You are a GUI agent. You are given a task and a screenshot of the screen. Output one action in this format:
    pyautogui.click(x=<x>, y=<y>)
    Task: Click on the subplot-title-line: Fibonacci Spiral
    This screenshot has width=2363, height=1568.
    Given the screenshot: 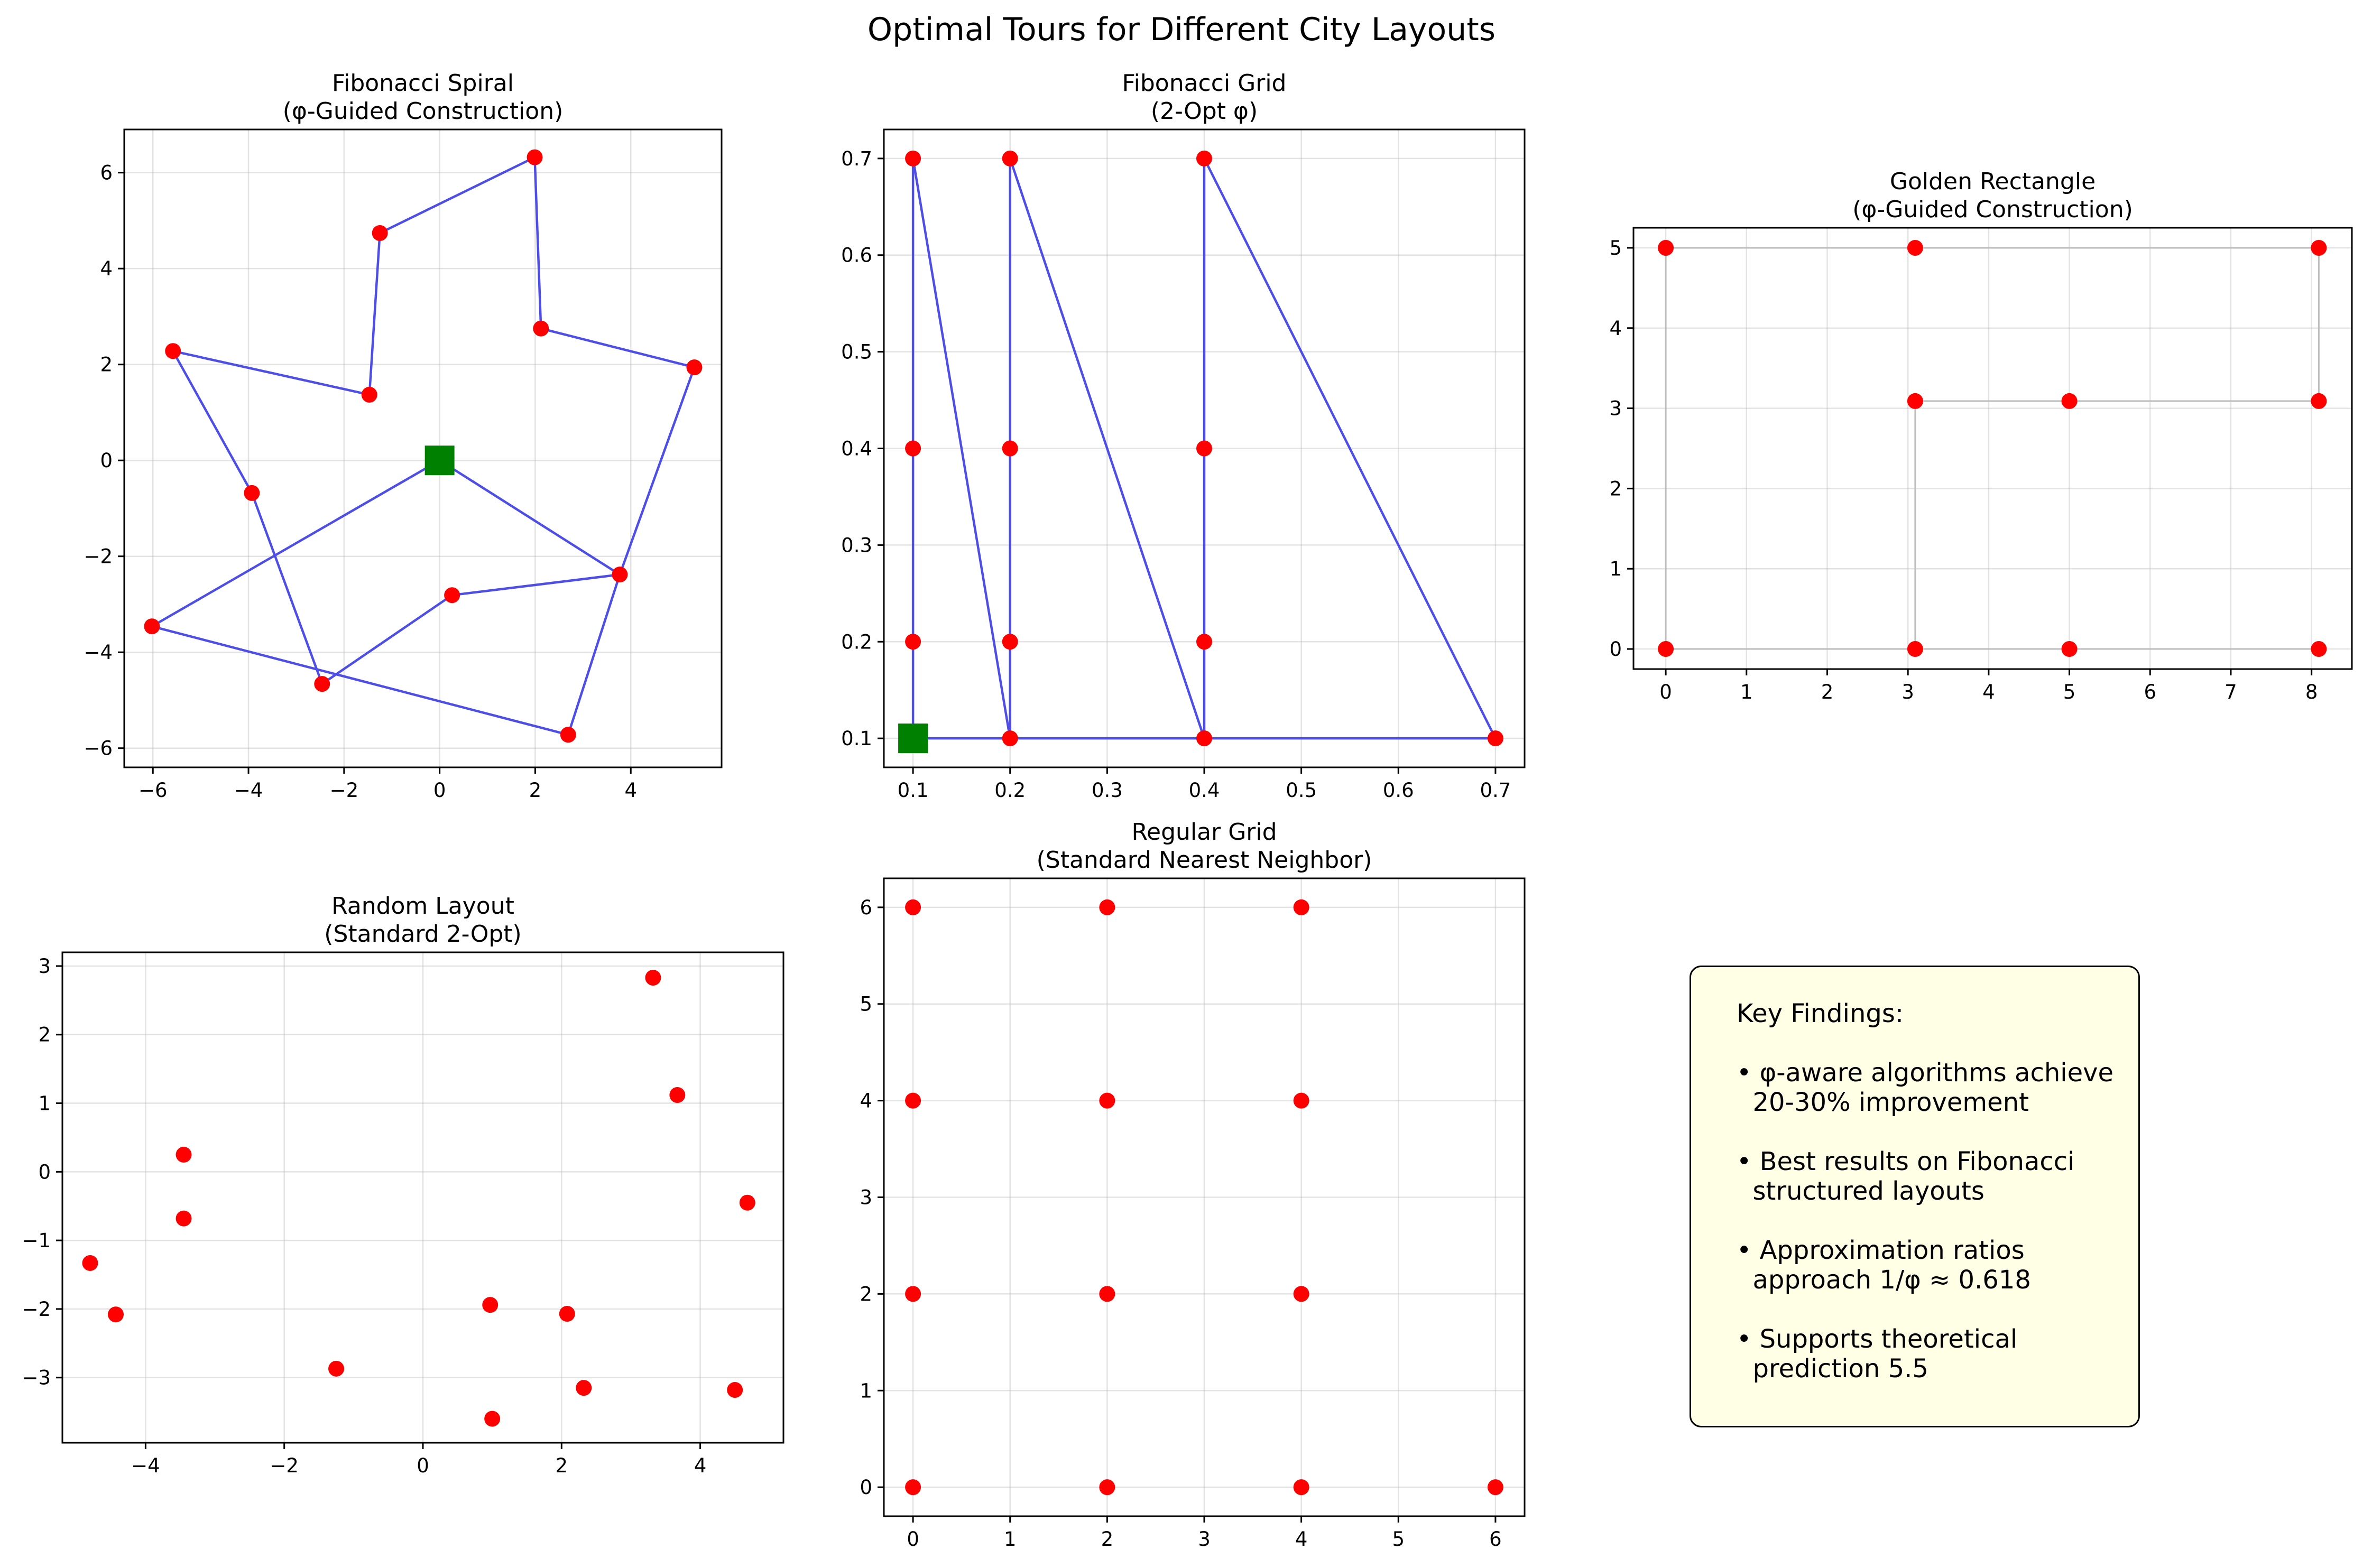 What is the action you would take?
    pyautogui.click(x=423, y=84)
    